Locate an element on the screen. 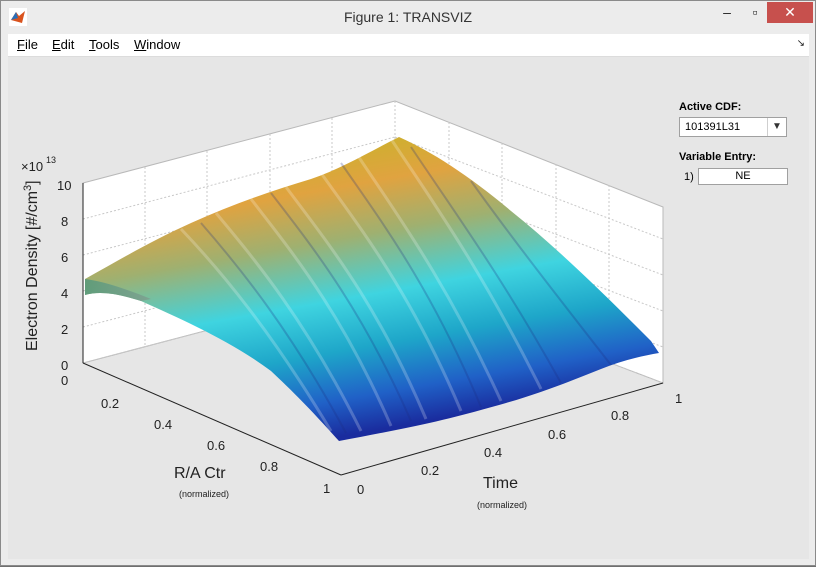 Image resolution: width=816 pixels, height=567 pixels. z-tick-label: 0 is located at coordinates (64, 365).